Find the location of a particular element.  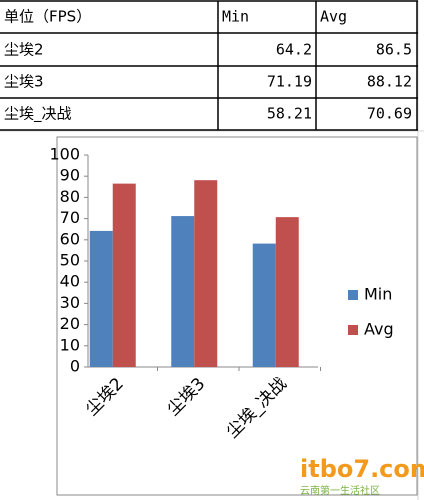

table-cell: 88.12 is located at coordinates (389, 82).